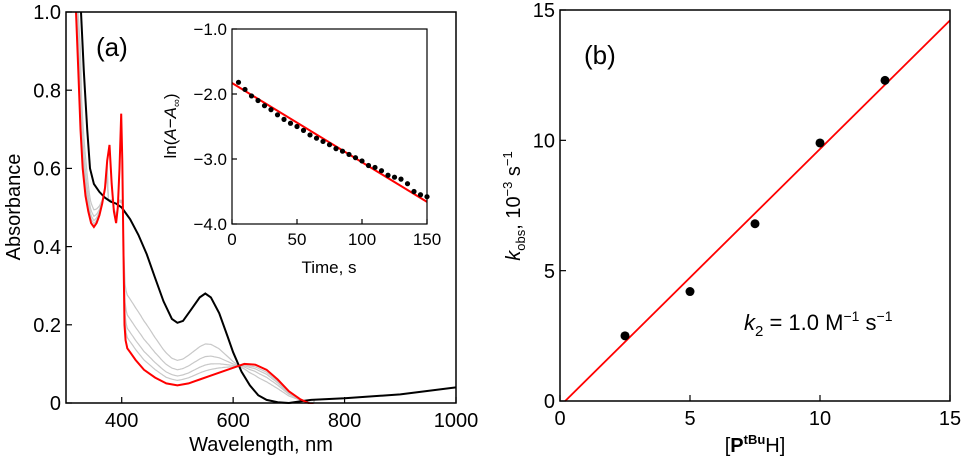 This screenshot has height=463, width=964. Describe the element at coordinates (344, 421) in the screenshot. I see `panel-a-xtick-label: 800` at that location.